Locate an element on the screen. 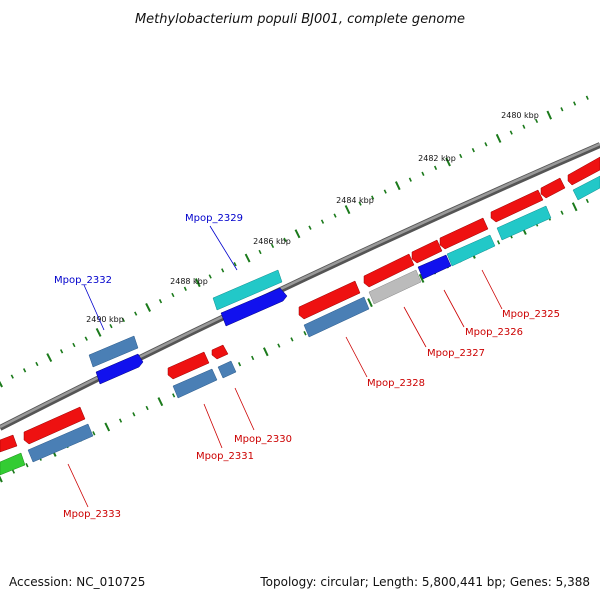 Image resolution: width=600 pixels, height=600 pixels. gene-mpop-2332-arrow is located at coordinates (119, 369).